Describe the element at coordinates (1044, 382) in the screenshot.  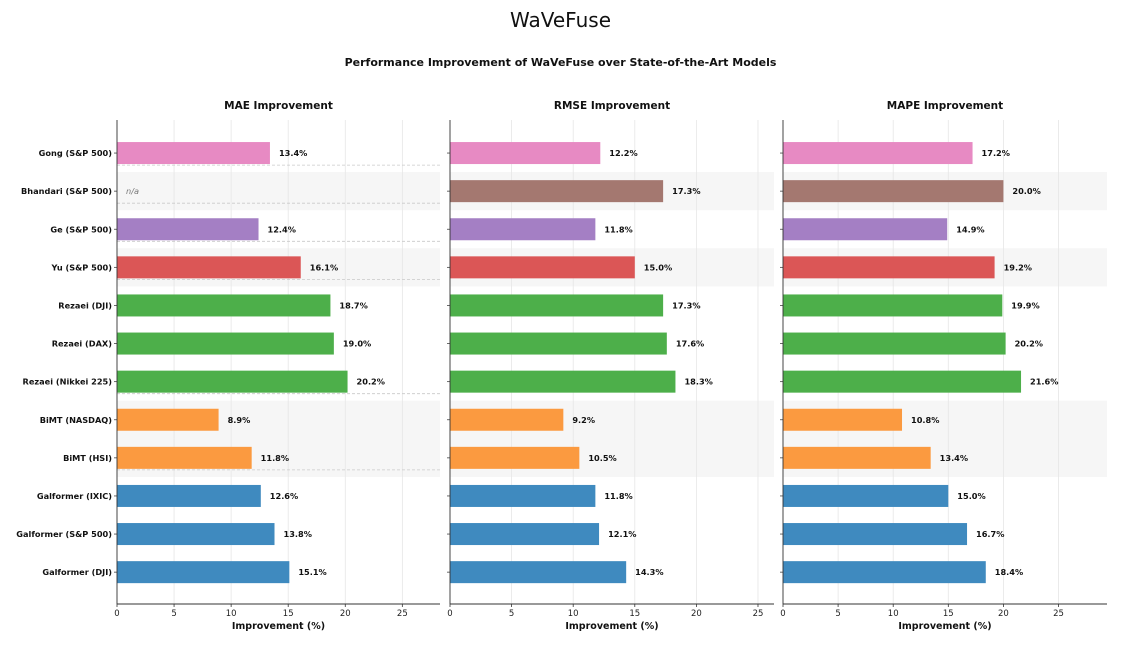
I see `data-label: 21.6%` at that location.